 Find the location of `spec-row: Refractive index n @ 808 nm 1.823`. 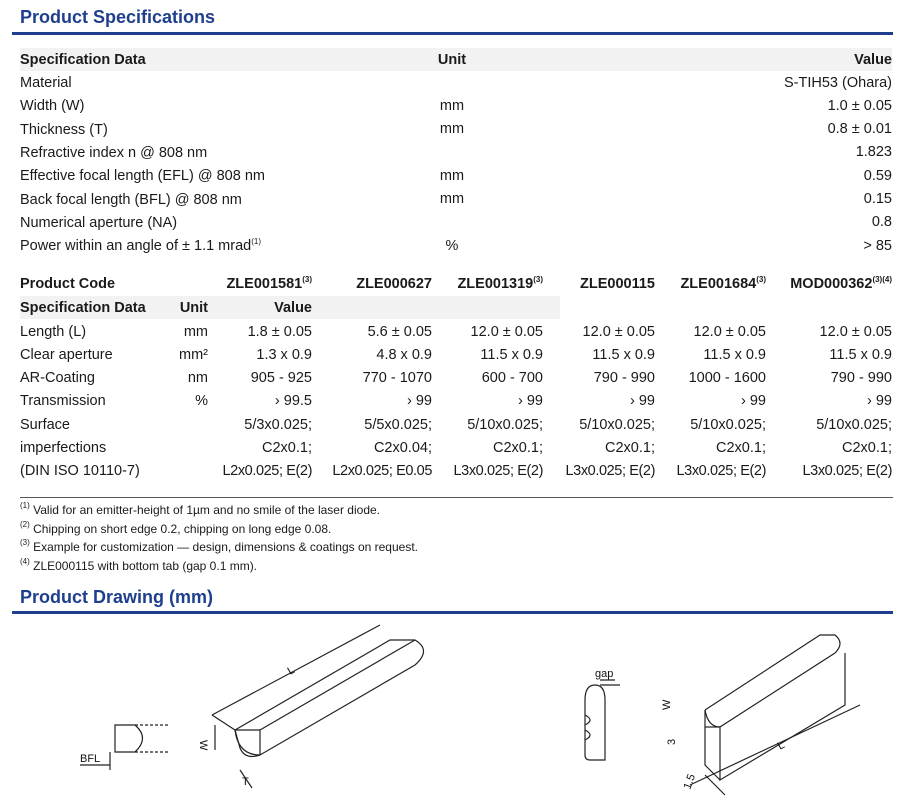

spec-row: Refractive index n @ 808 nm 1.823 is located at coordinates (456, 152).